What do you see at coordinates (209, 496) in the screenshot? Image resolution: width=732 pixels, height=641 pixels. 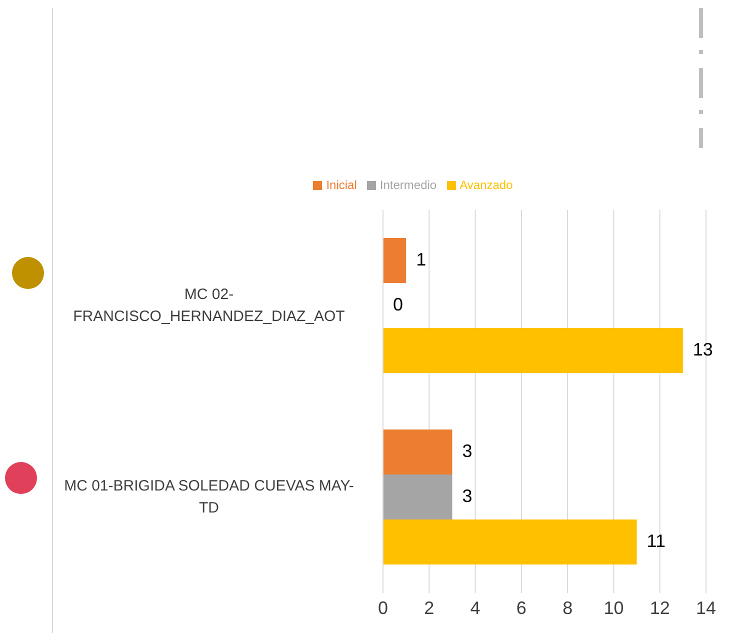 I see `y-tick-label: MC 01-BRIGIDA SOLEDAD CUEVAS MAY-TD` at bounding box center [209, 496].